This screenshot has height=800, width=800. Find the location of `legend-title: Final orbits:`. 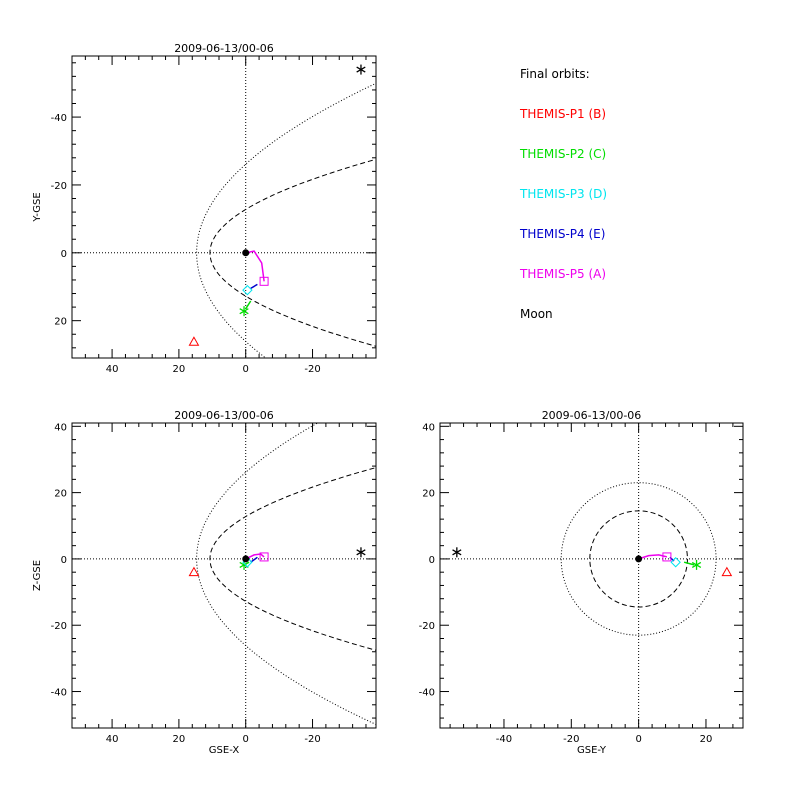

legend-title: Final orbits: is located at coordinates (555, 74).